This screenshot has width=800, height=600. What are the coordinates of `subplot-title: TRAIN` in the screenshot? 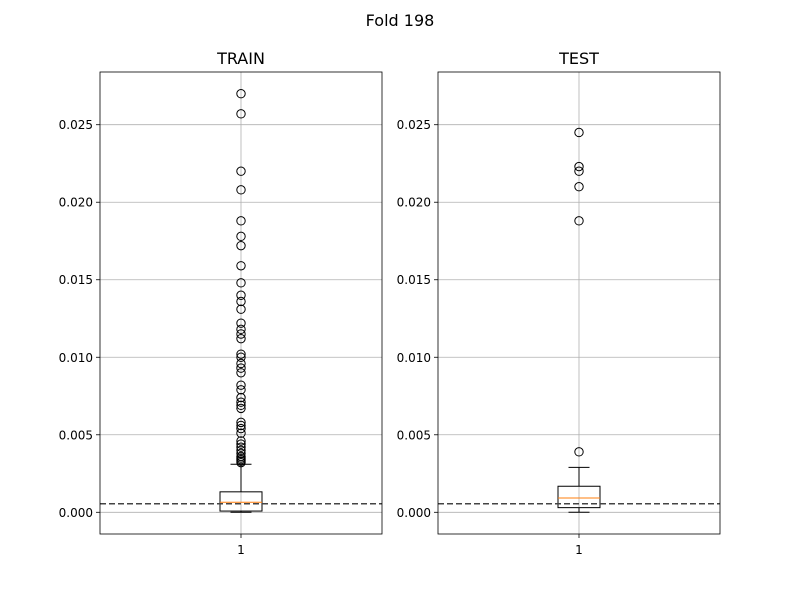 It's located at (240, 58).